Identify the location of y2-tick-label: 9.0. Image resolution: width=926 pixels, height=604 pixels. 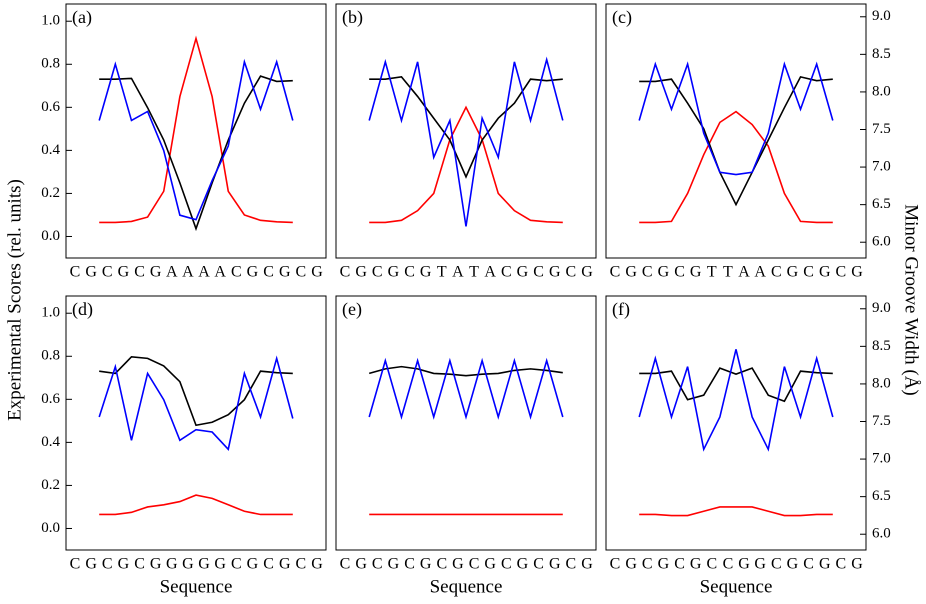
(881, 16).